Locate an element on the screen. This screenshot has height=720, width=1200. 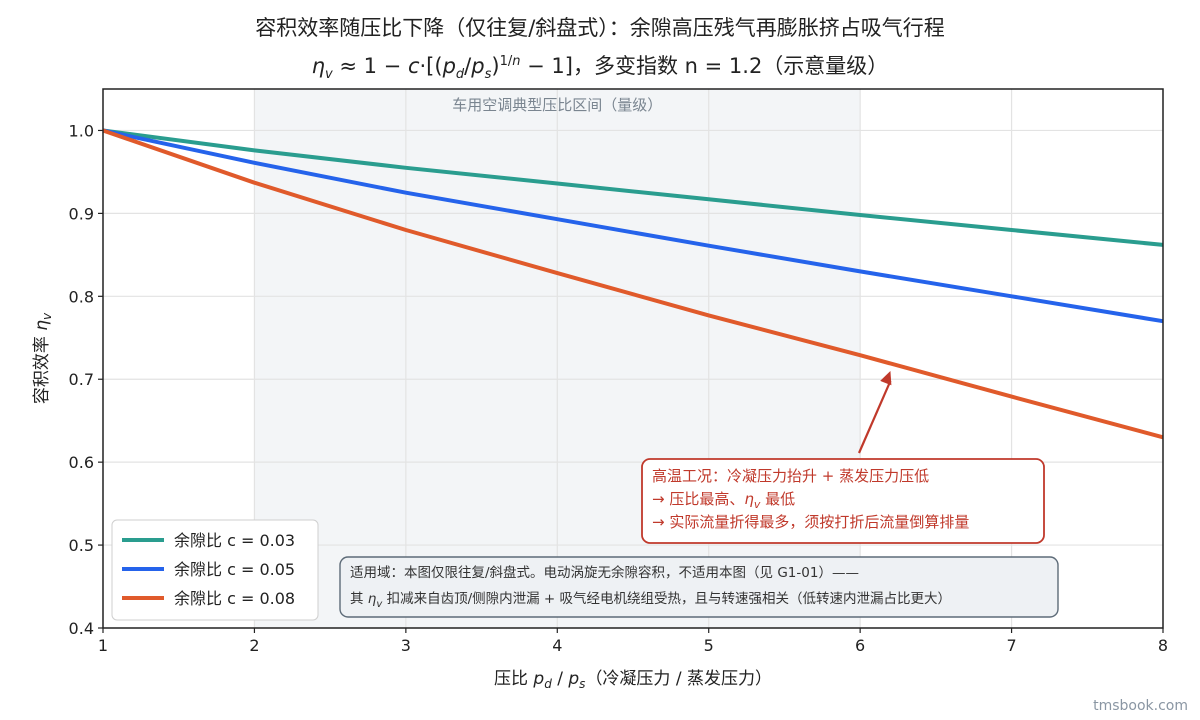
legend-label-0: 余隙比 c = 0.03 is located at coordinates (234, 540).